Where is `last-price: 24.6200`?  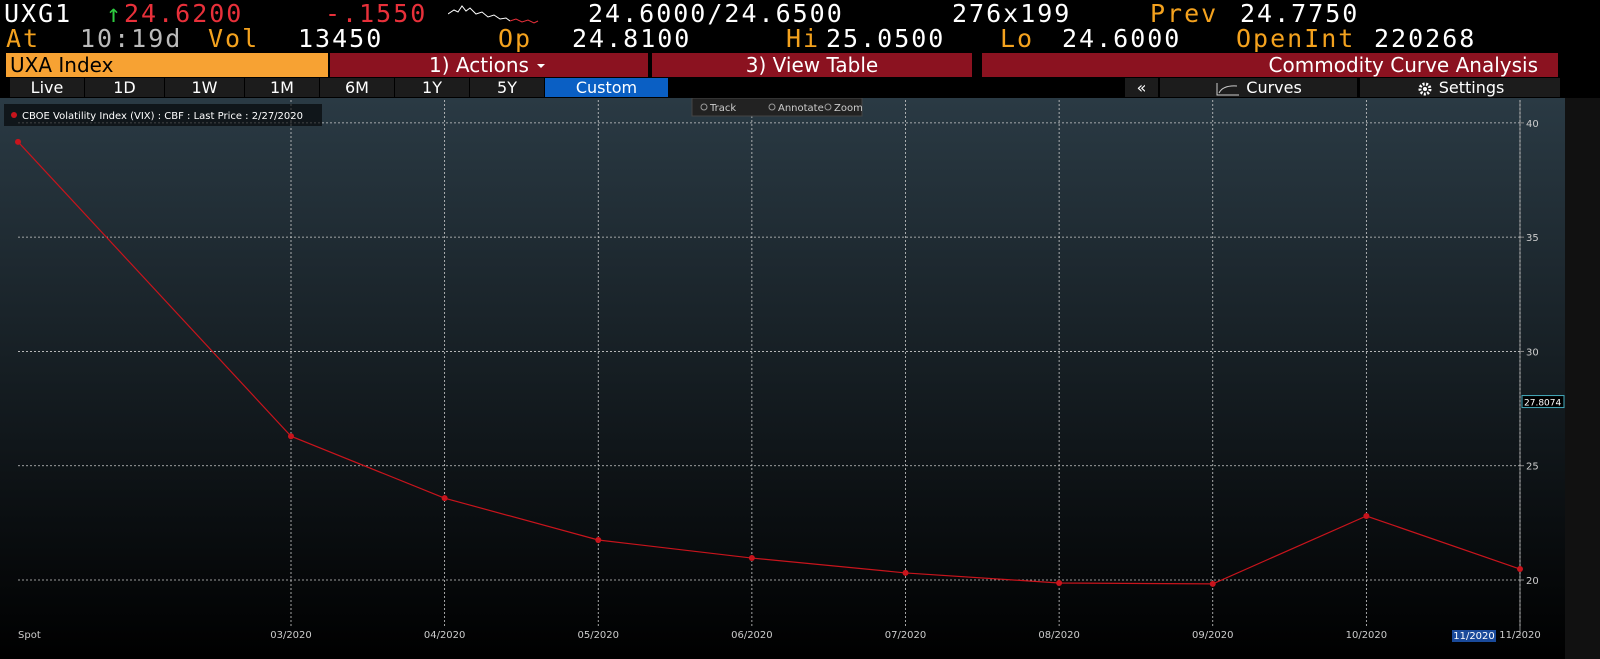
last-price: 24.6200 is located at coordinates (184, 14).